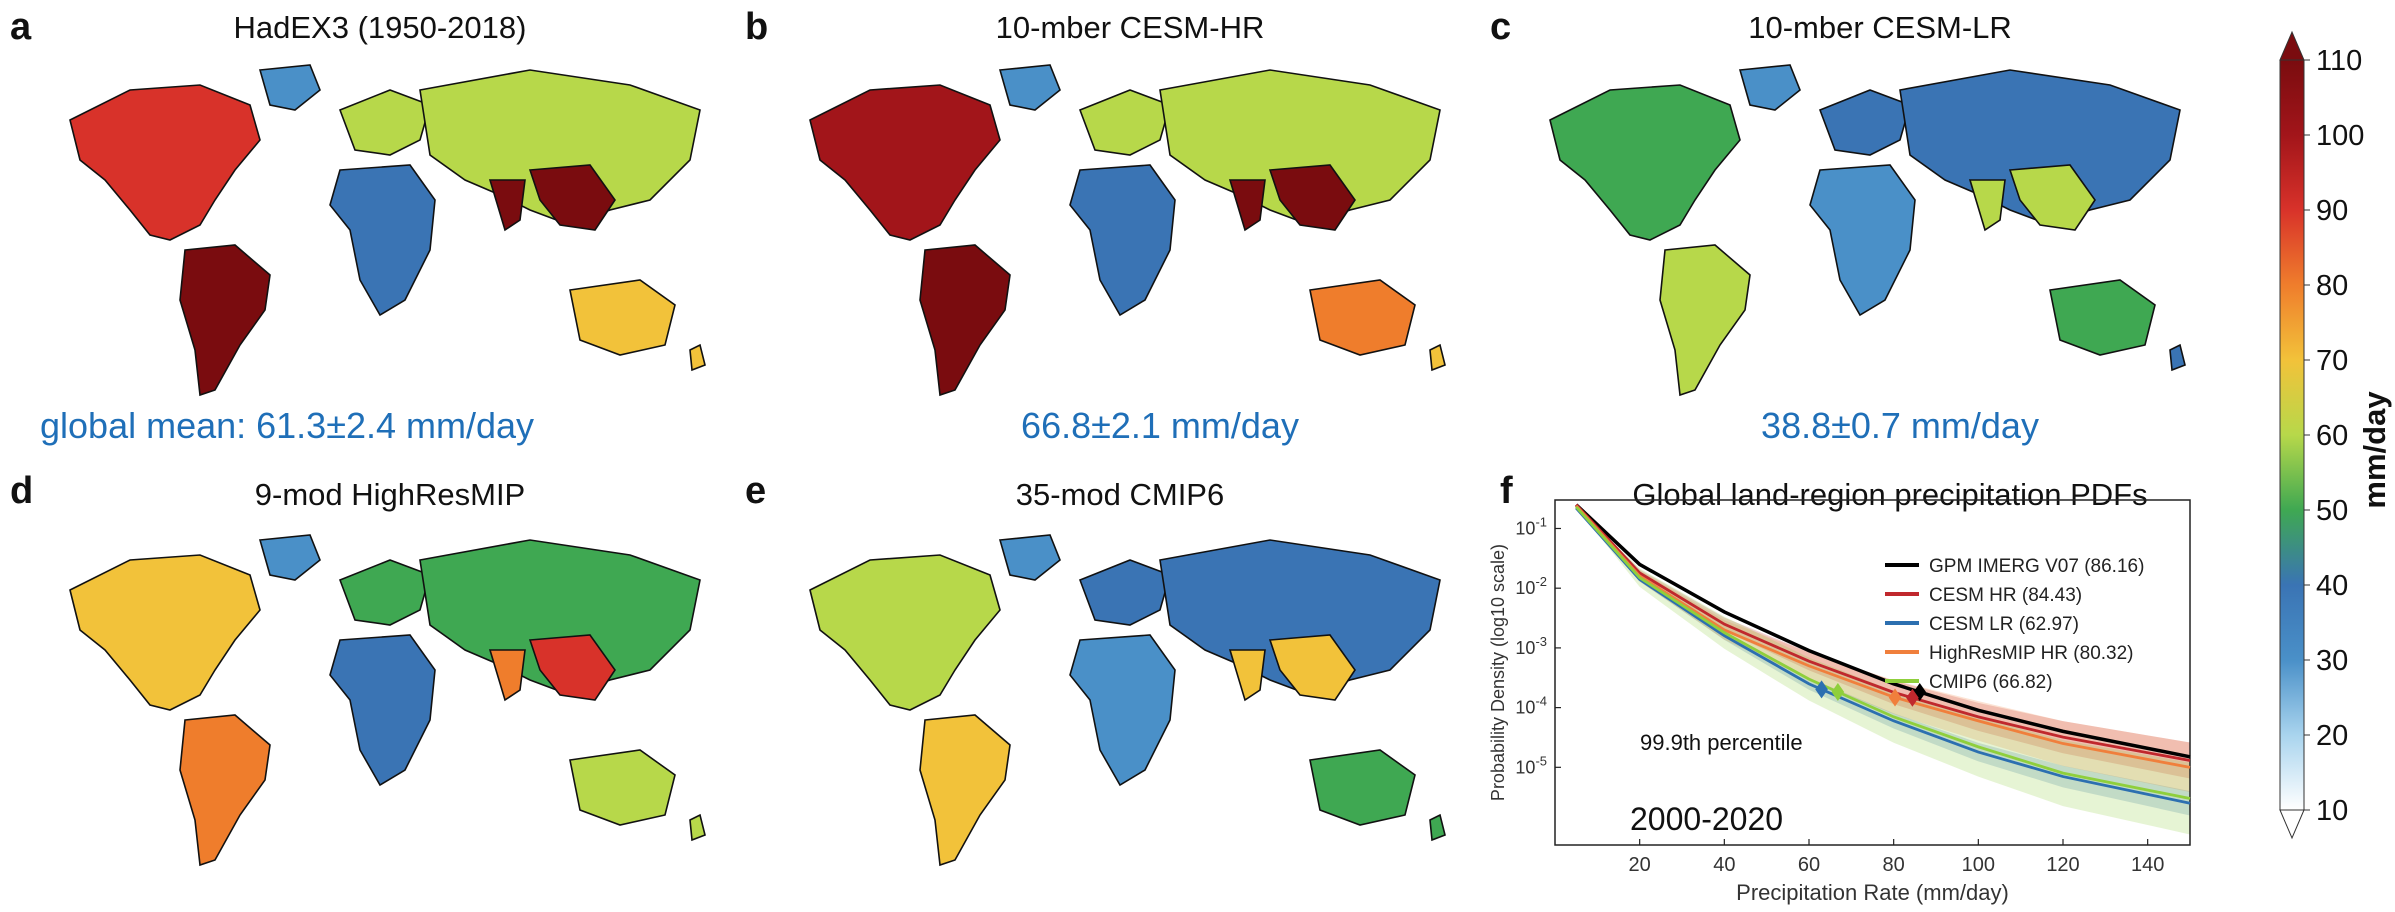 The width and height of the screenshot is (2395, 912). Describe the element at coordinates (2340, 136) in the screenshot. I see `colorbar-tick-label: 100` at that location.